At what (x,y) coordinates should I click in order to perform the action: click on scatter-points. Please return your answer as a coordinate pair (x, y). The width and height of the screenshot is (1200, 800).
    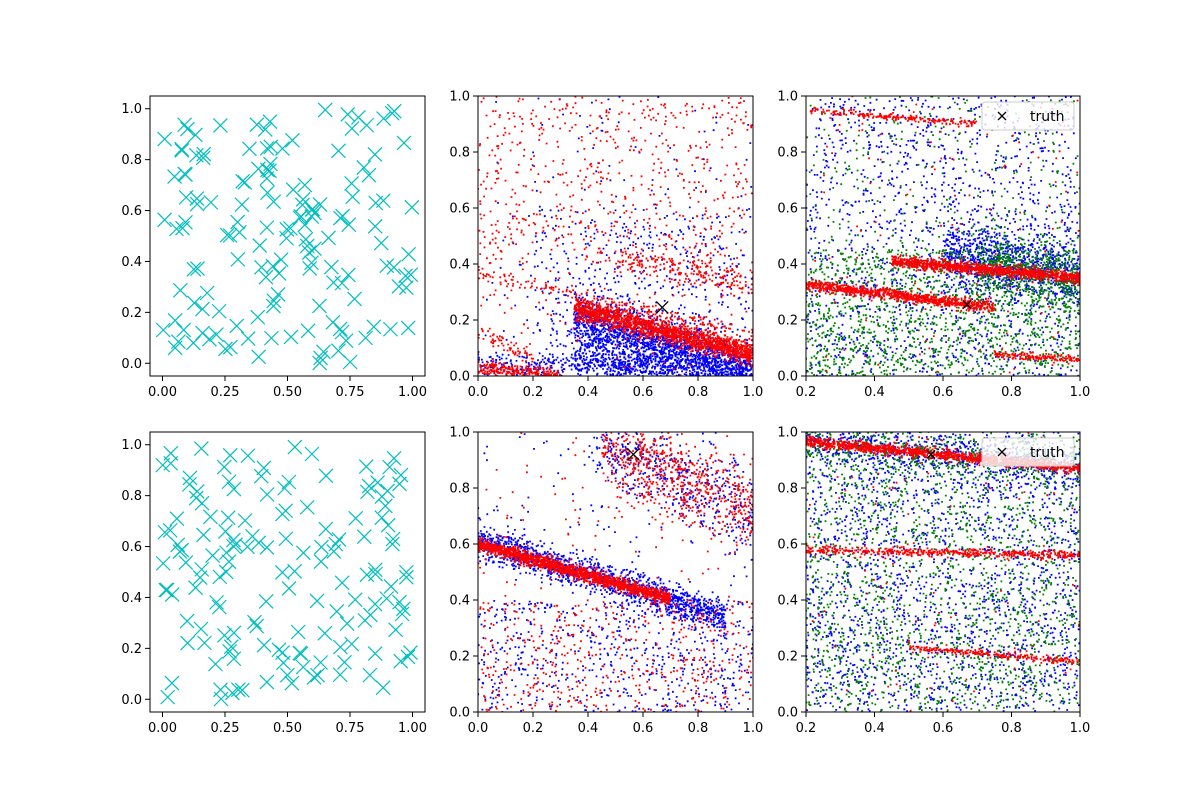
    Looking at the image, I should click on (943, 235).